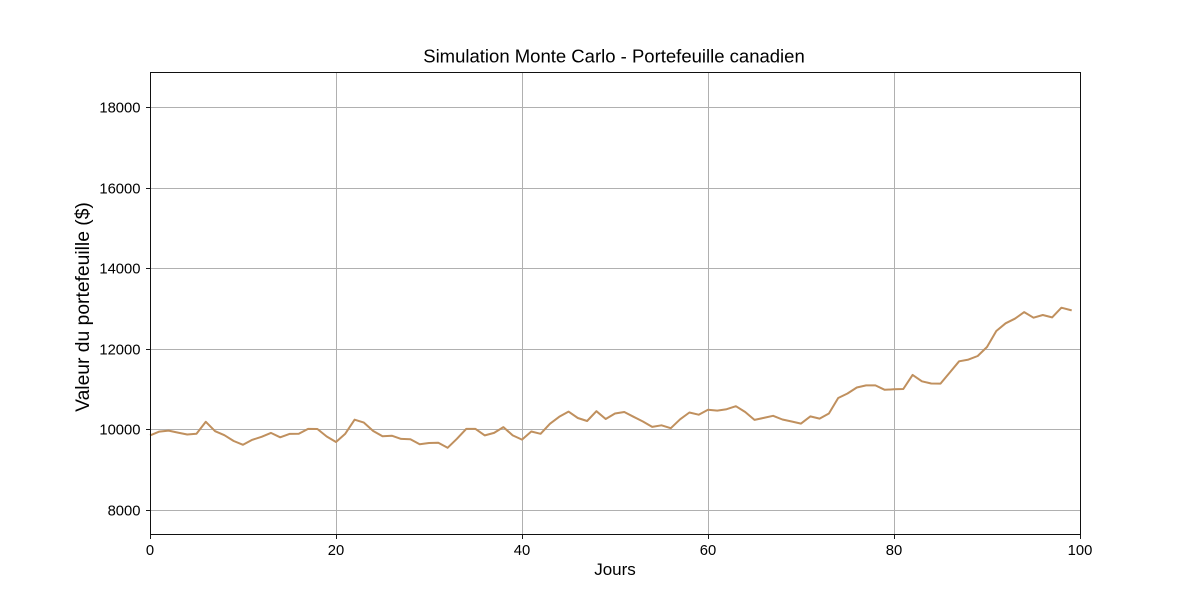 The image size is (1200, 600). I want to click on svg-text: 60, so click(708, 551).